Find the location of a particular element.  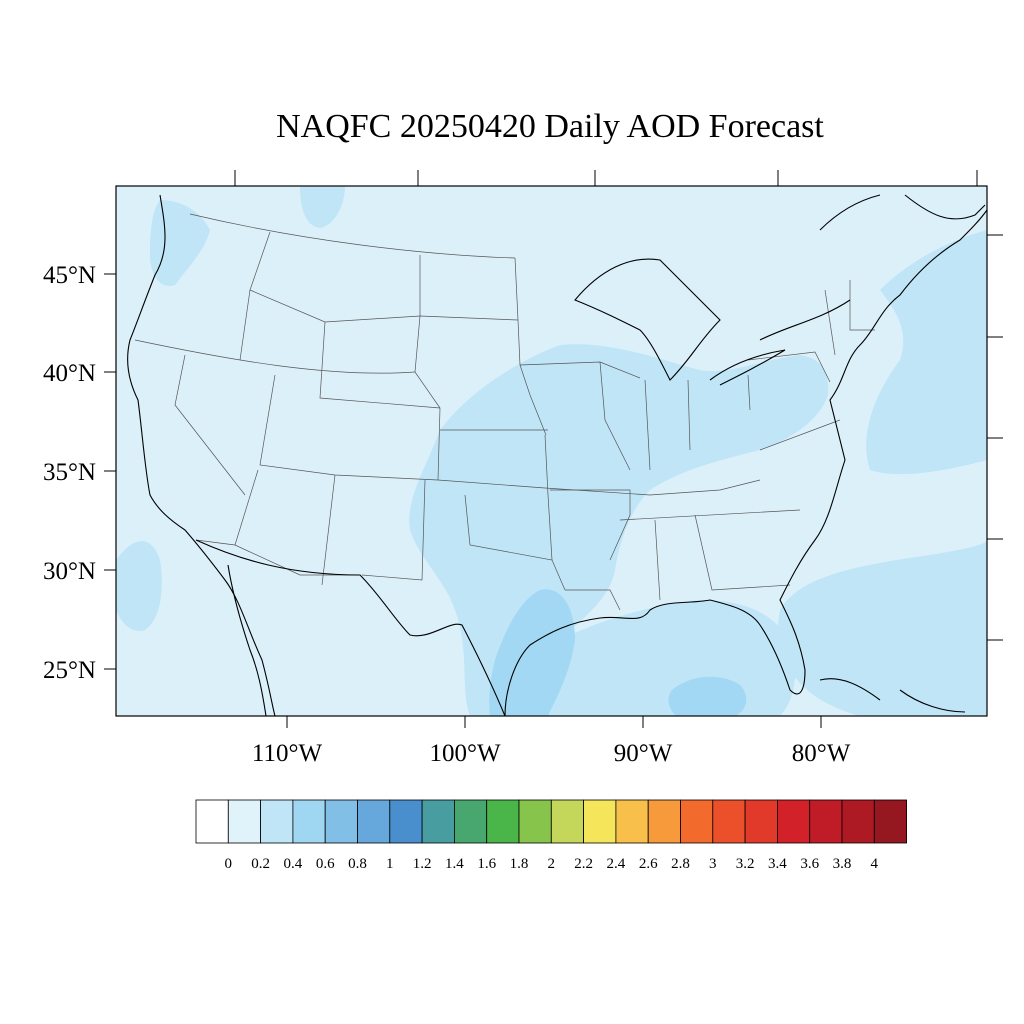

aod-region-texas-coast is located at coordinates (532, 652).